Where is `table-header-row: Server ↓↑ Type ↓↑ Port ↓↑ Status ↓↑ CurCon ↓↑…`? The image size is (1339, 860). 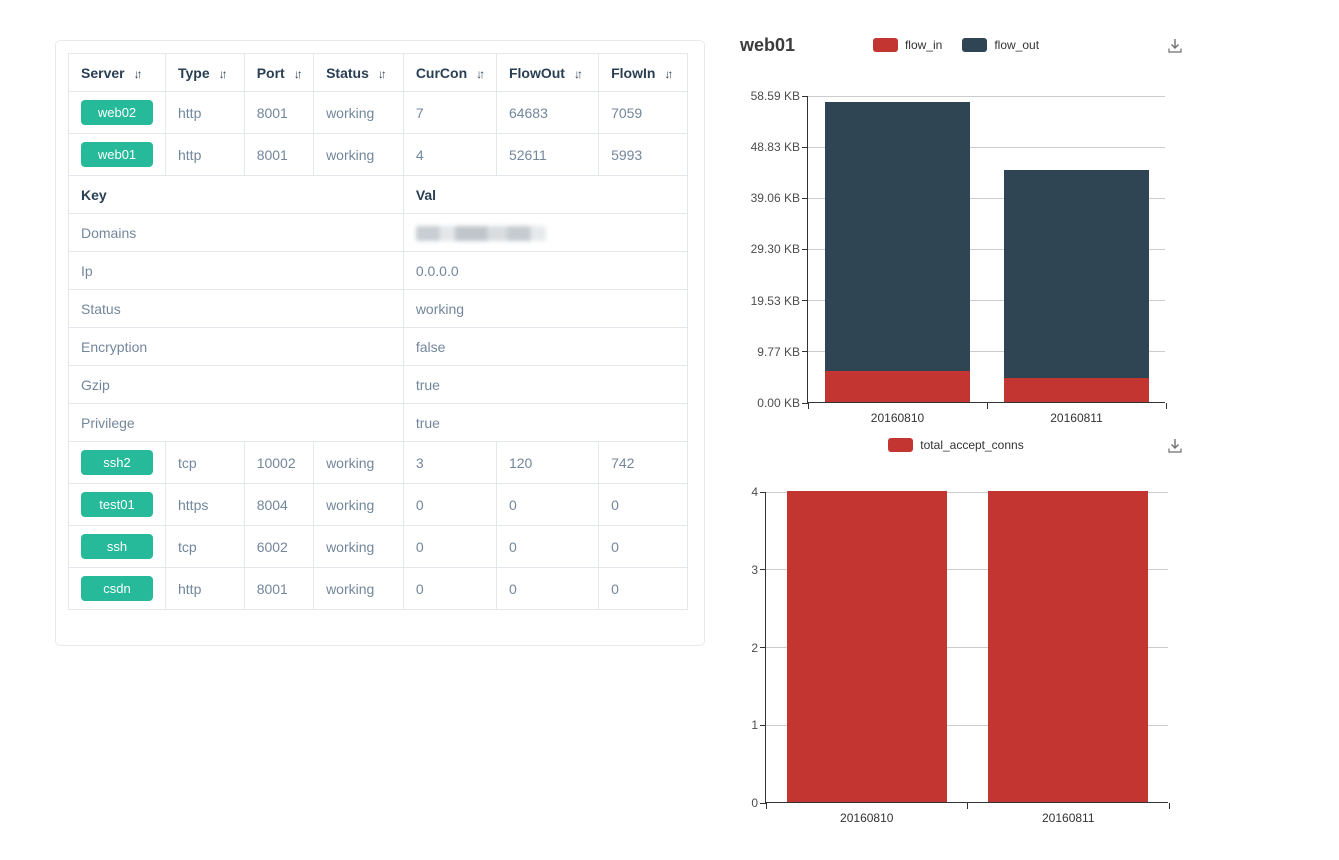
table-header-row: Server ↓↑ Type ↓↑ Port ↓↑ Status ↓↑ CurCon ↓↑… is located at coordinates (378, 72).